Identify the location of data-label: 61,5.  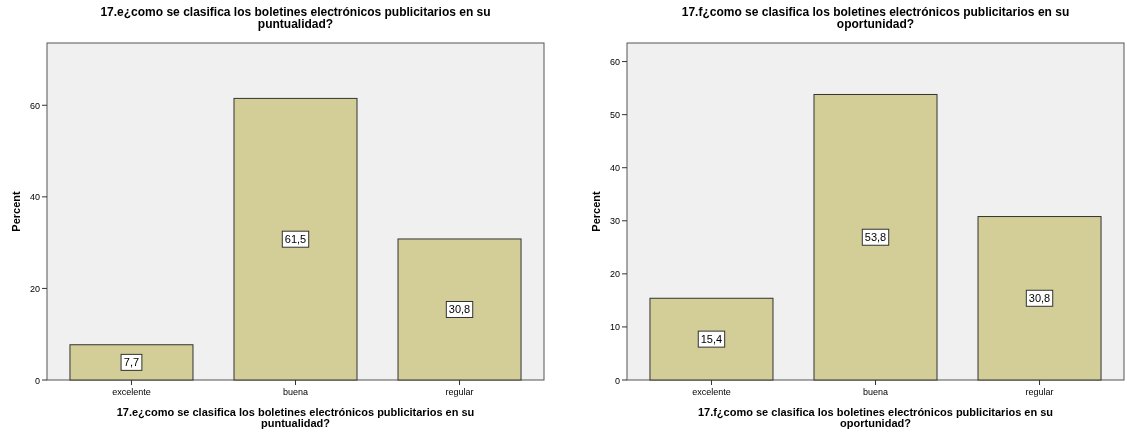
(295, 239).